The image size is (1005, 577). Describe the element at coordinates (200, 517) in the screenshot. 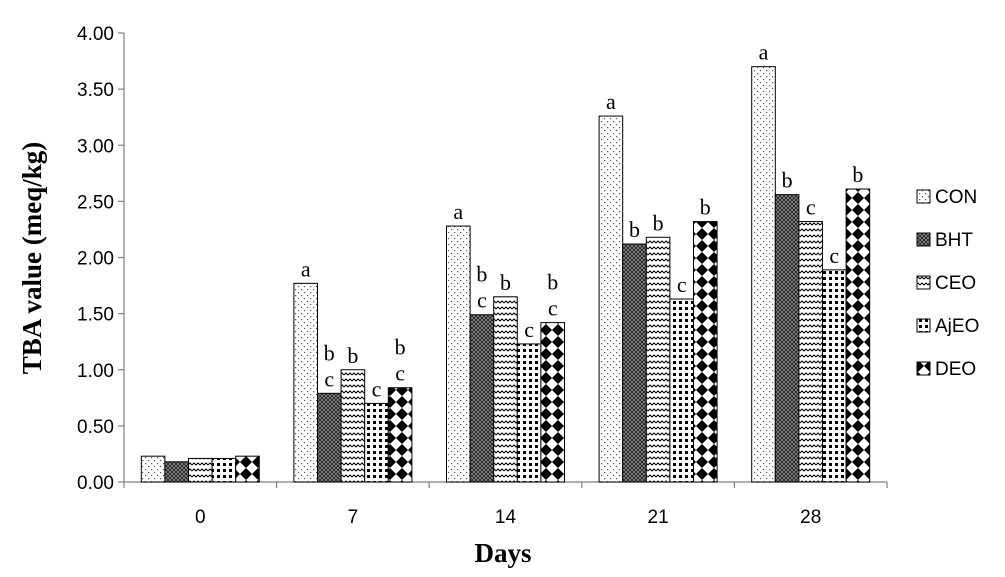

I see `x-tick-label: 0` at that location.